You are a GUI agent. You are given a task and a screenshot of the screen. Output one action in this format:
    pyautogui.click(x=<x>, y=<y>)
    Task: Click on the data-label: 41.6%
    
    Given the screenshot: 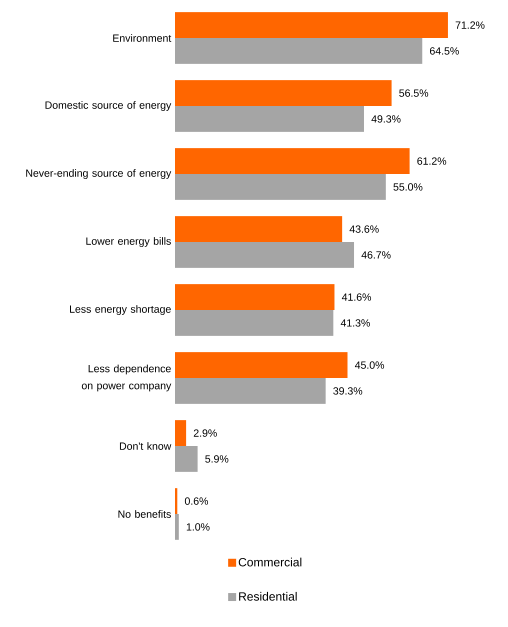 What is the action you would take?
    pyautogui.click(x=357, y=297)
    